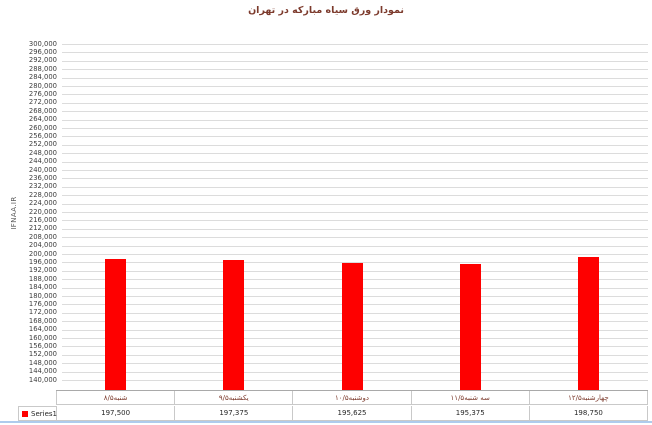  I want to click on y-tick-label: 208,000, so click(42, 236).